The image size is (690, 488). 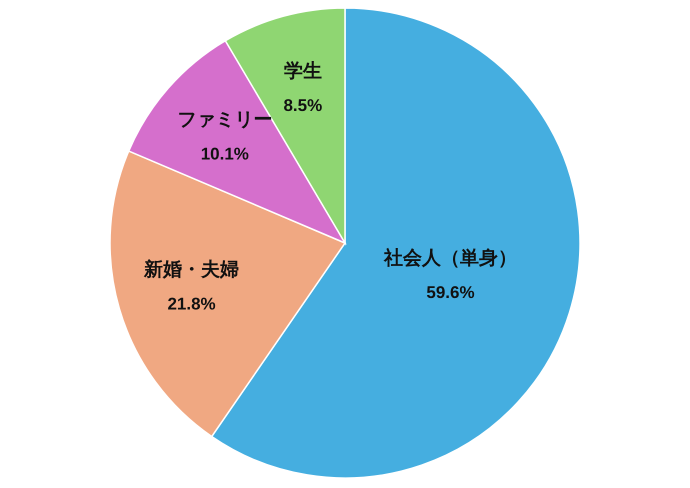 What do you see at coordinates (224, 154) in the screenshot?
I see `data-label: 10.1%` at bounding box center [224, 154].